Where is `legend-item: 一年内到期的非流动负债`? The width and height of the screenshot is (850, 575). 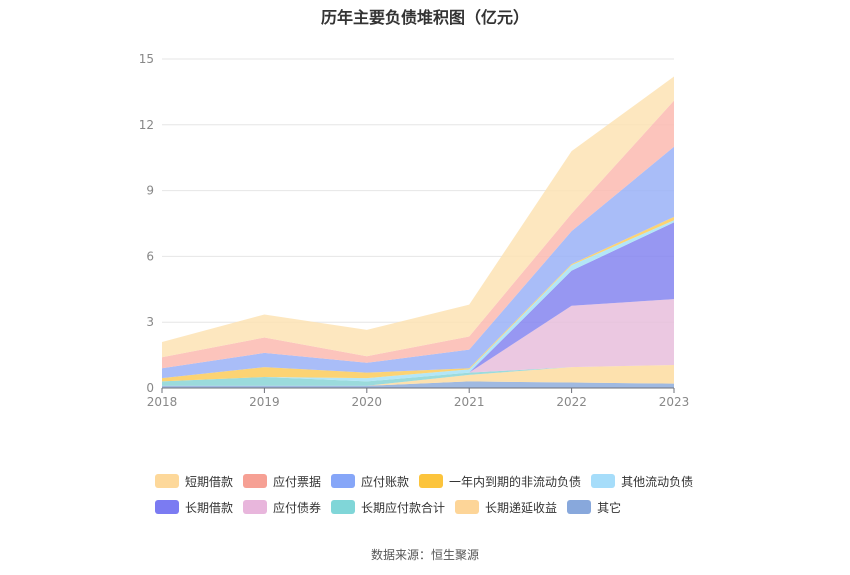
legend-item: 一年内到期的非流动负债 is located at coordinates (500, 481).